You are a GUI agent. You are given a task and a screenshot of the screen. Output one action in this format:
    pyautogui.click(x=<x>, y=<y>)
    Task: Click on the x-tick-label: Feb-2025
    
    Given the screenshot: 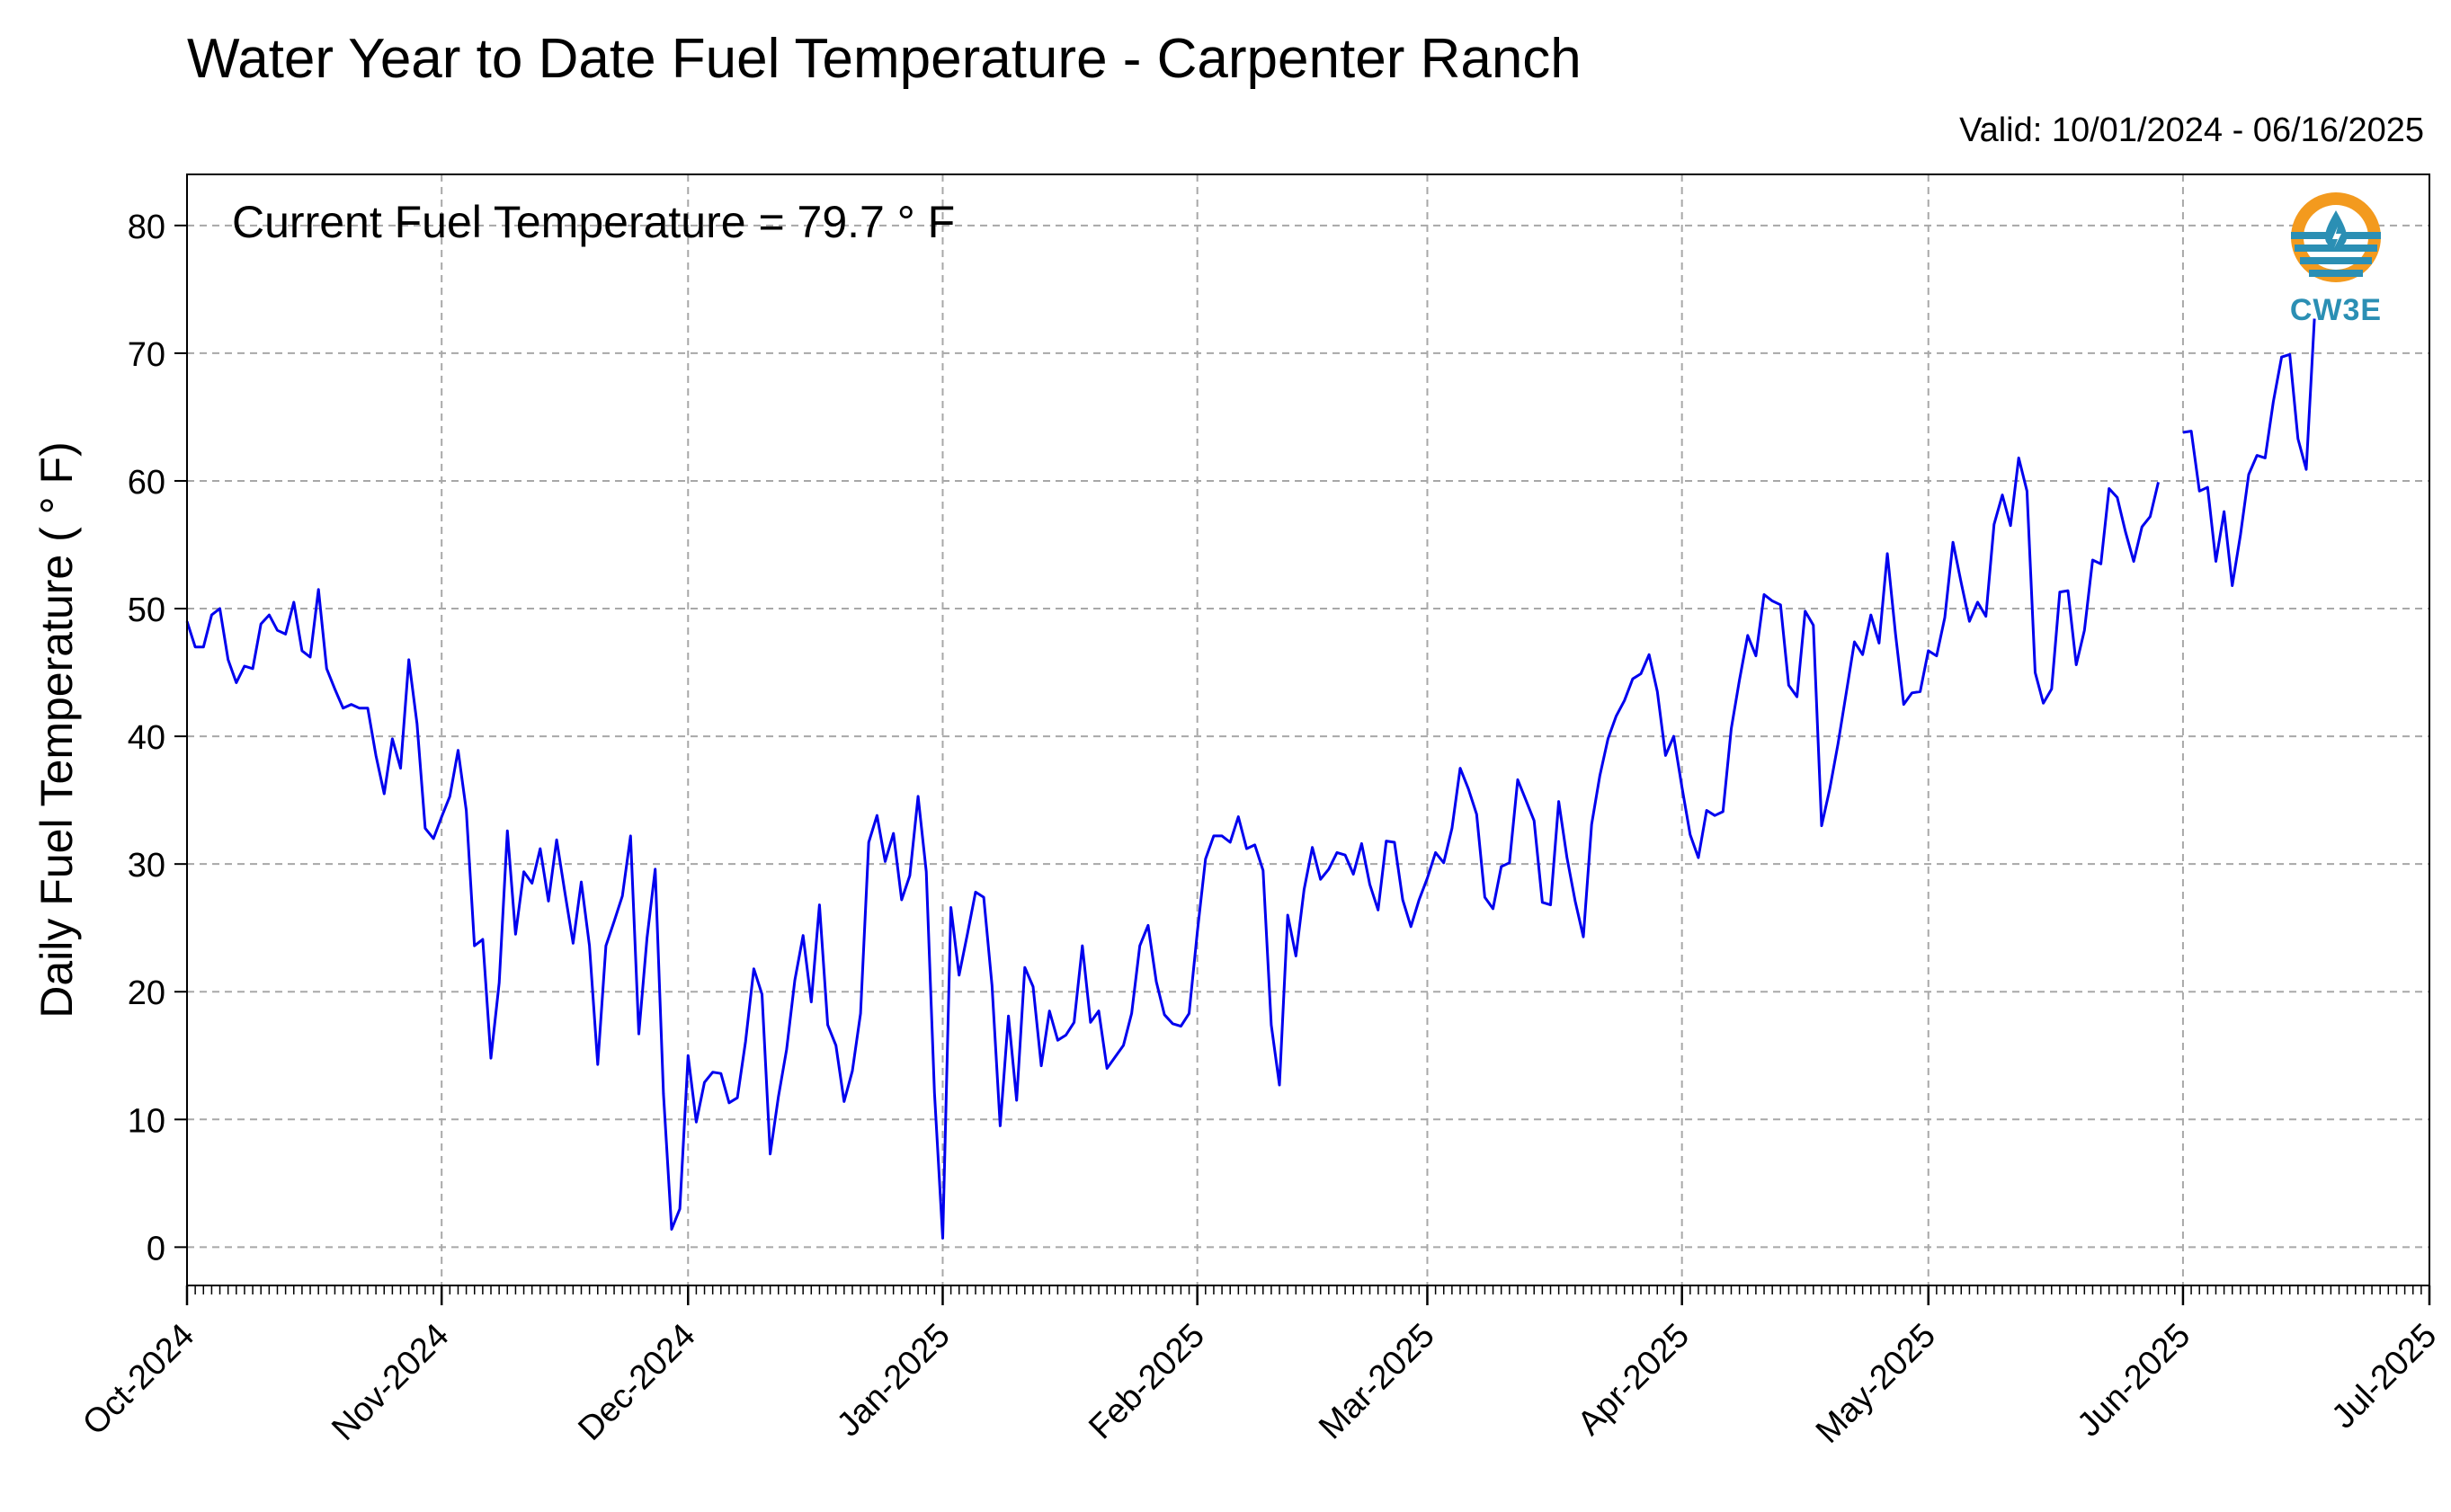 What is the action you would take?
    pyautogui.click(x=1147, y=1382)
    